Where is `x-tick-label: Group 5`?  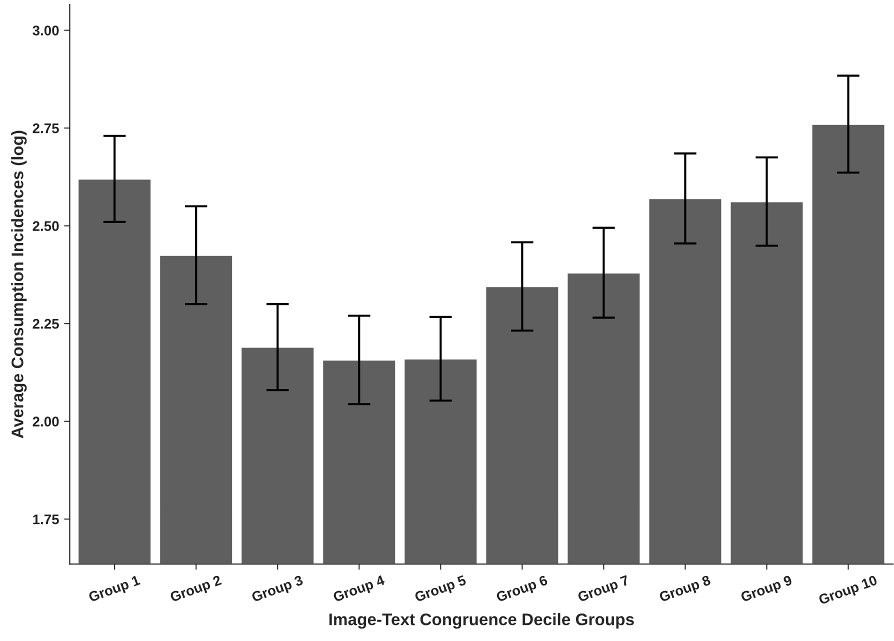
x-tick-label: Group 5 is located at coordinates (441, 589).